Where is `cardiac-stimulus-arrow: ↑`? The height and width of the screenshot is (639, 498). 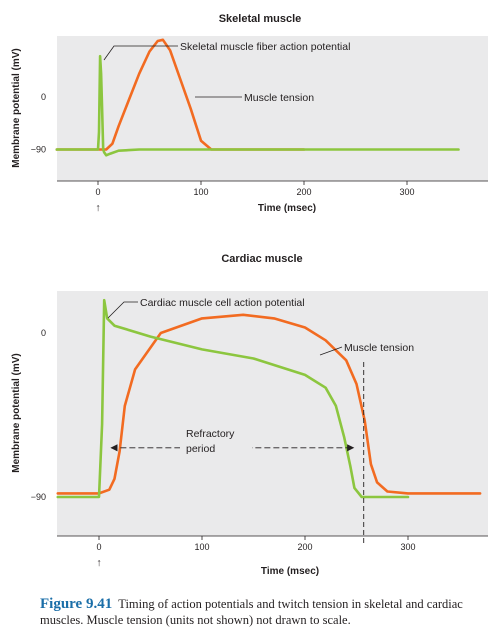
cardiac-stimulus-arrow: ↑ is located at coordinates (98, 563).